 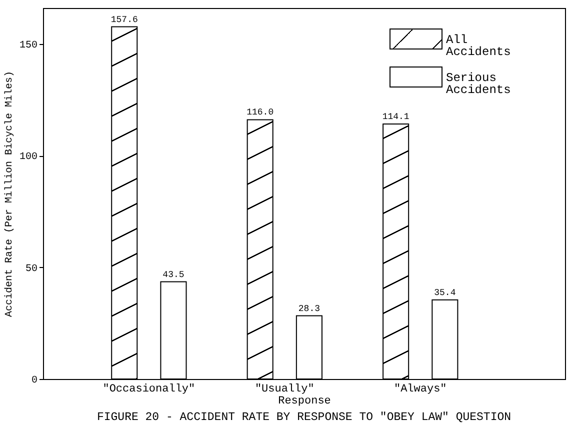 What do you see at coordinates (124, 19) in the screenshot?
I see `data-label: 157.6` at bounding box center [124, 19].